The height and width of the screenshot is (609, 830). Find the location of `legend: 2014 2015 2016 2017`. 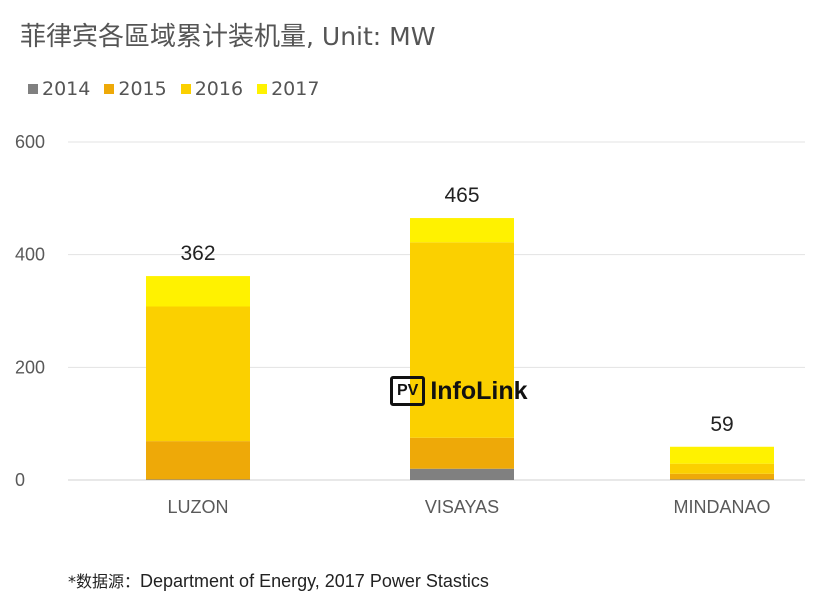

legend: 2014 2015 2016 2017 is located at coordinates (173, 89).